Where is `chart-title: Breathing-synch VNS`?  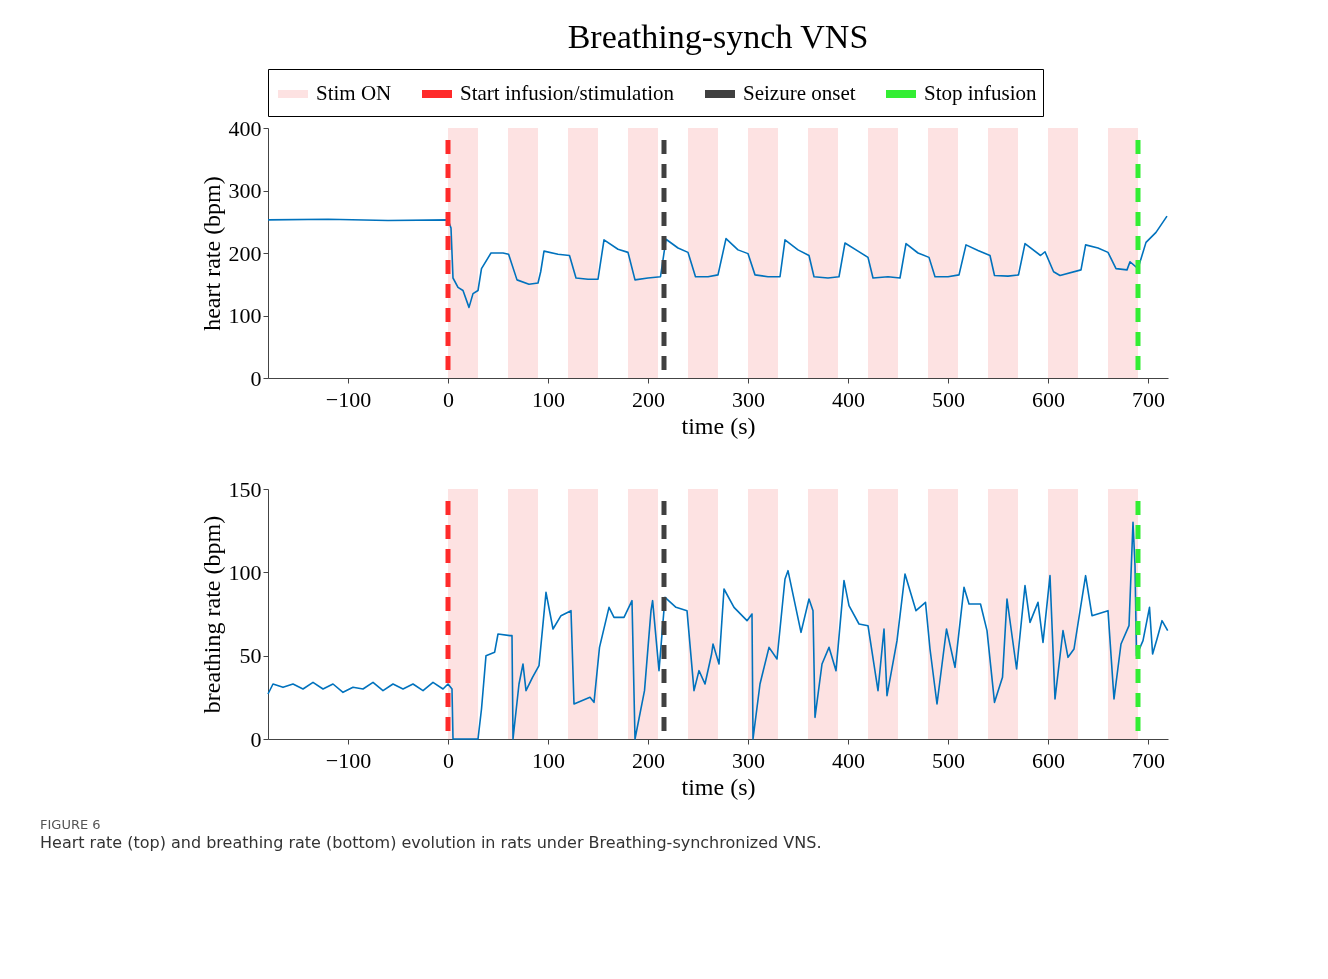 chart-title: Breathing-synch VNS is located at coordinates (718, 36).